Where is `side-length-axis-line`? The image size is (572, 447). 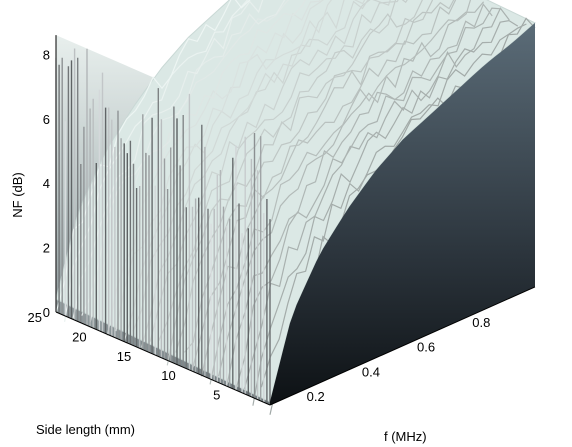 side-length-axis-line is located at coordinates (163, 358).